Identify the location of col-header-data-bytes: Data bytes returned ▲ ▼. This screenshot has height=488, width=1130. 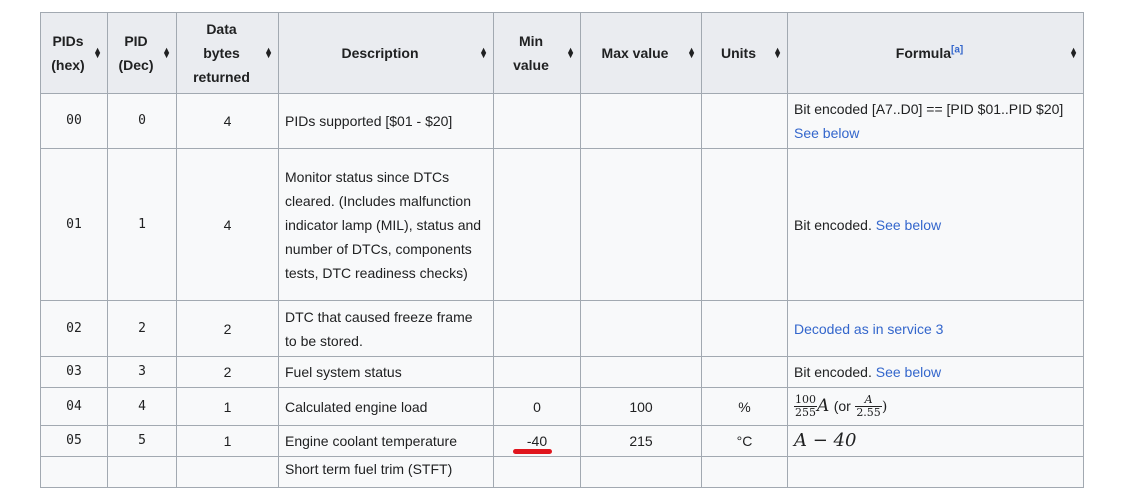
(227, 53).